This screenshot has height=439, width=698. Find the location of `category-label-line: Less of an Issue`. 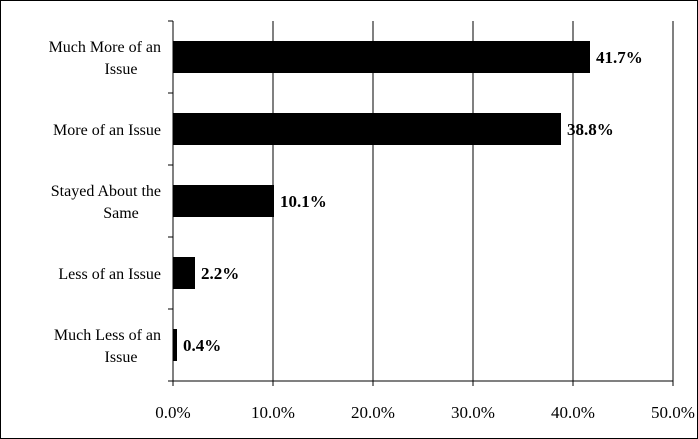

category-label-line: Less of an Issue is located at coordinates (109, 274).